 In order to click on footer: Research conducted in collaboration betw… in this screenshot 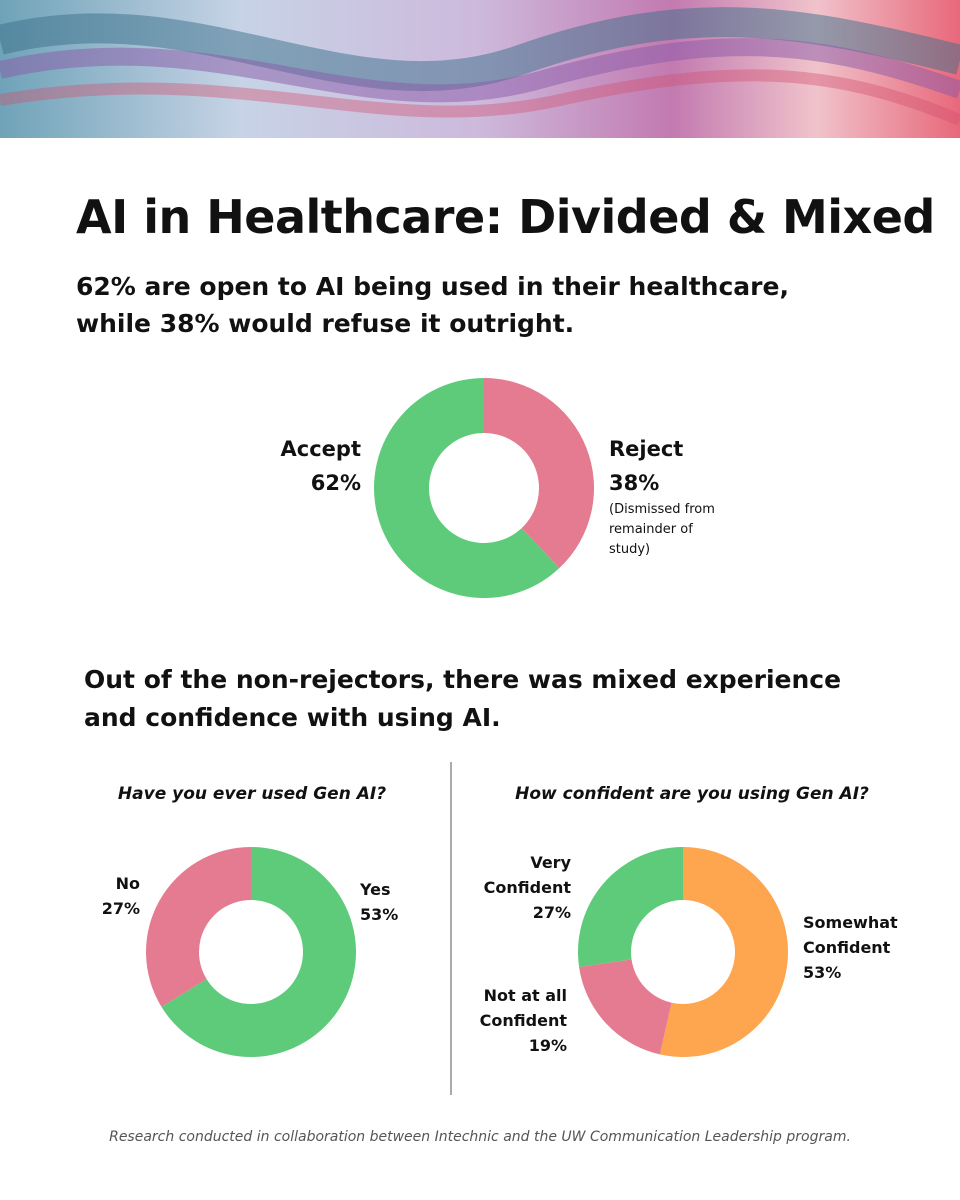, I will do `click(480, 1137)`.